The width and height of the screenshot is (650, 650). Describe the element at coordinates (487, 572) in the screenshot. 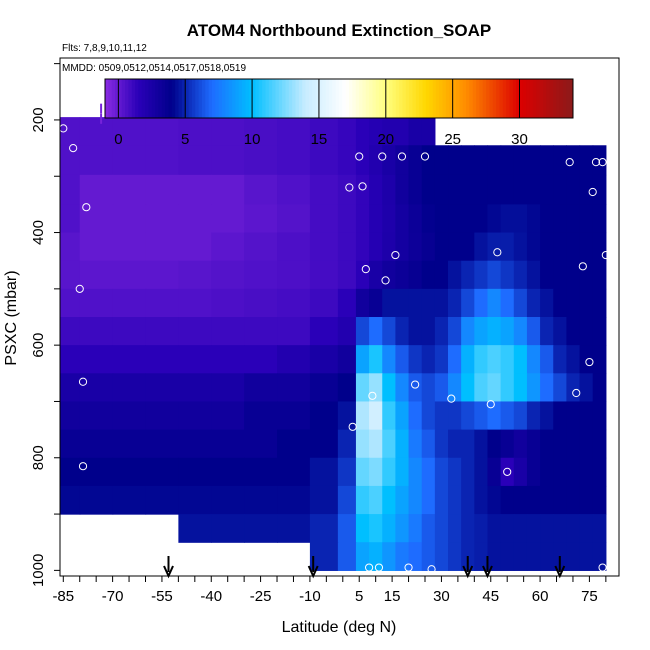

I see `arrow-head` at that location.